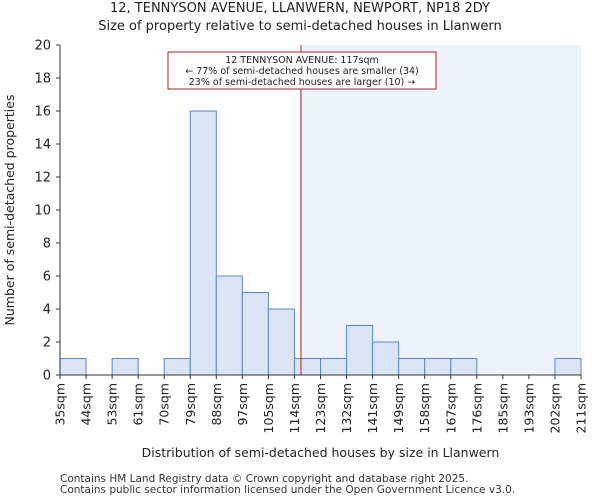 This screenshot has width=600, height=500. Describe the element at coordinates (424, 408) in the screenshot. I see `x-tick-label: 158sqm` at that location.